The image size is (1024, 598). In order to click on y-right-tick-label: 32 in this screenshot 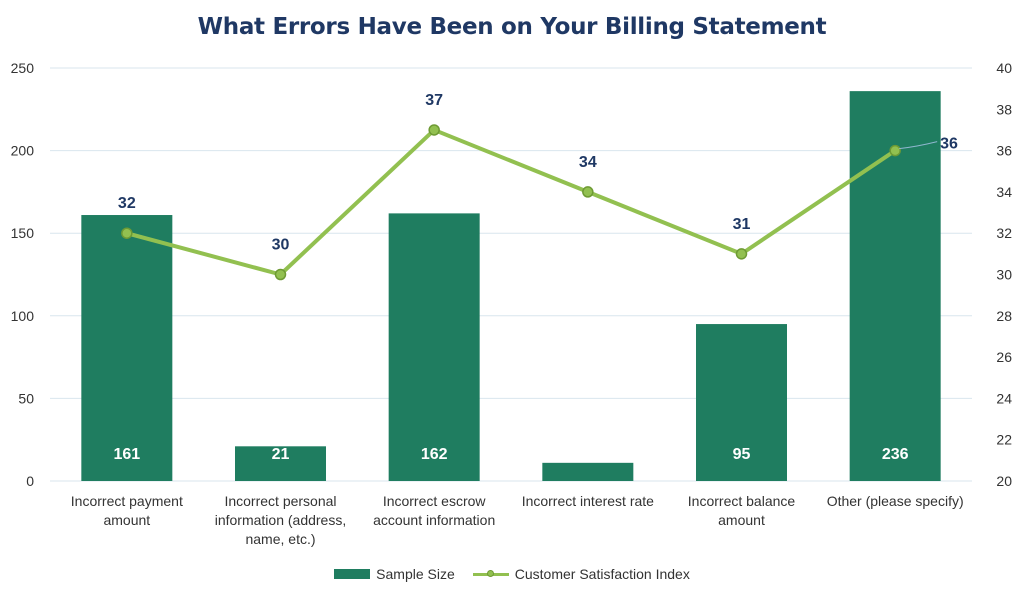, I will do `click(1004, 233)`.